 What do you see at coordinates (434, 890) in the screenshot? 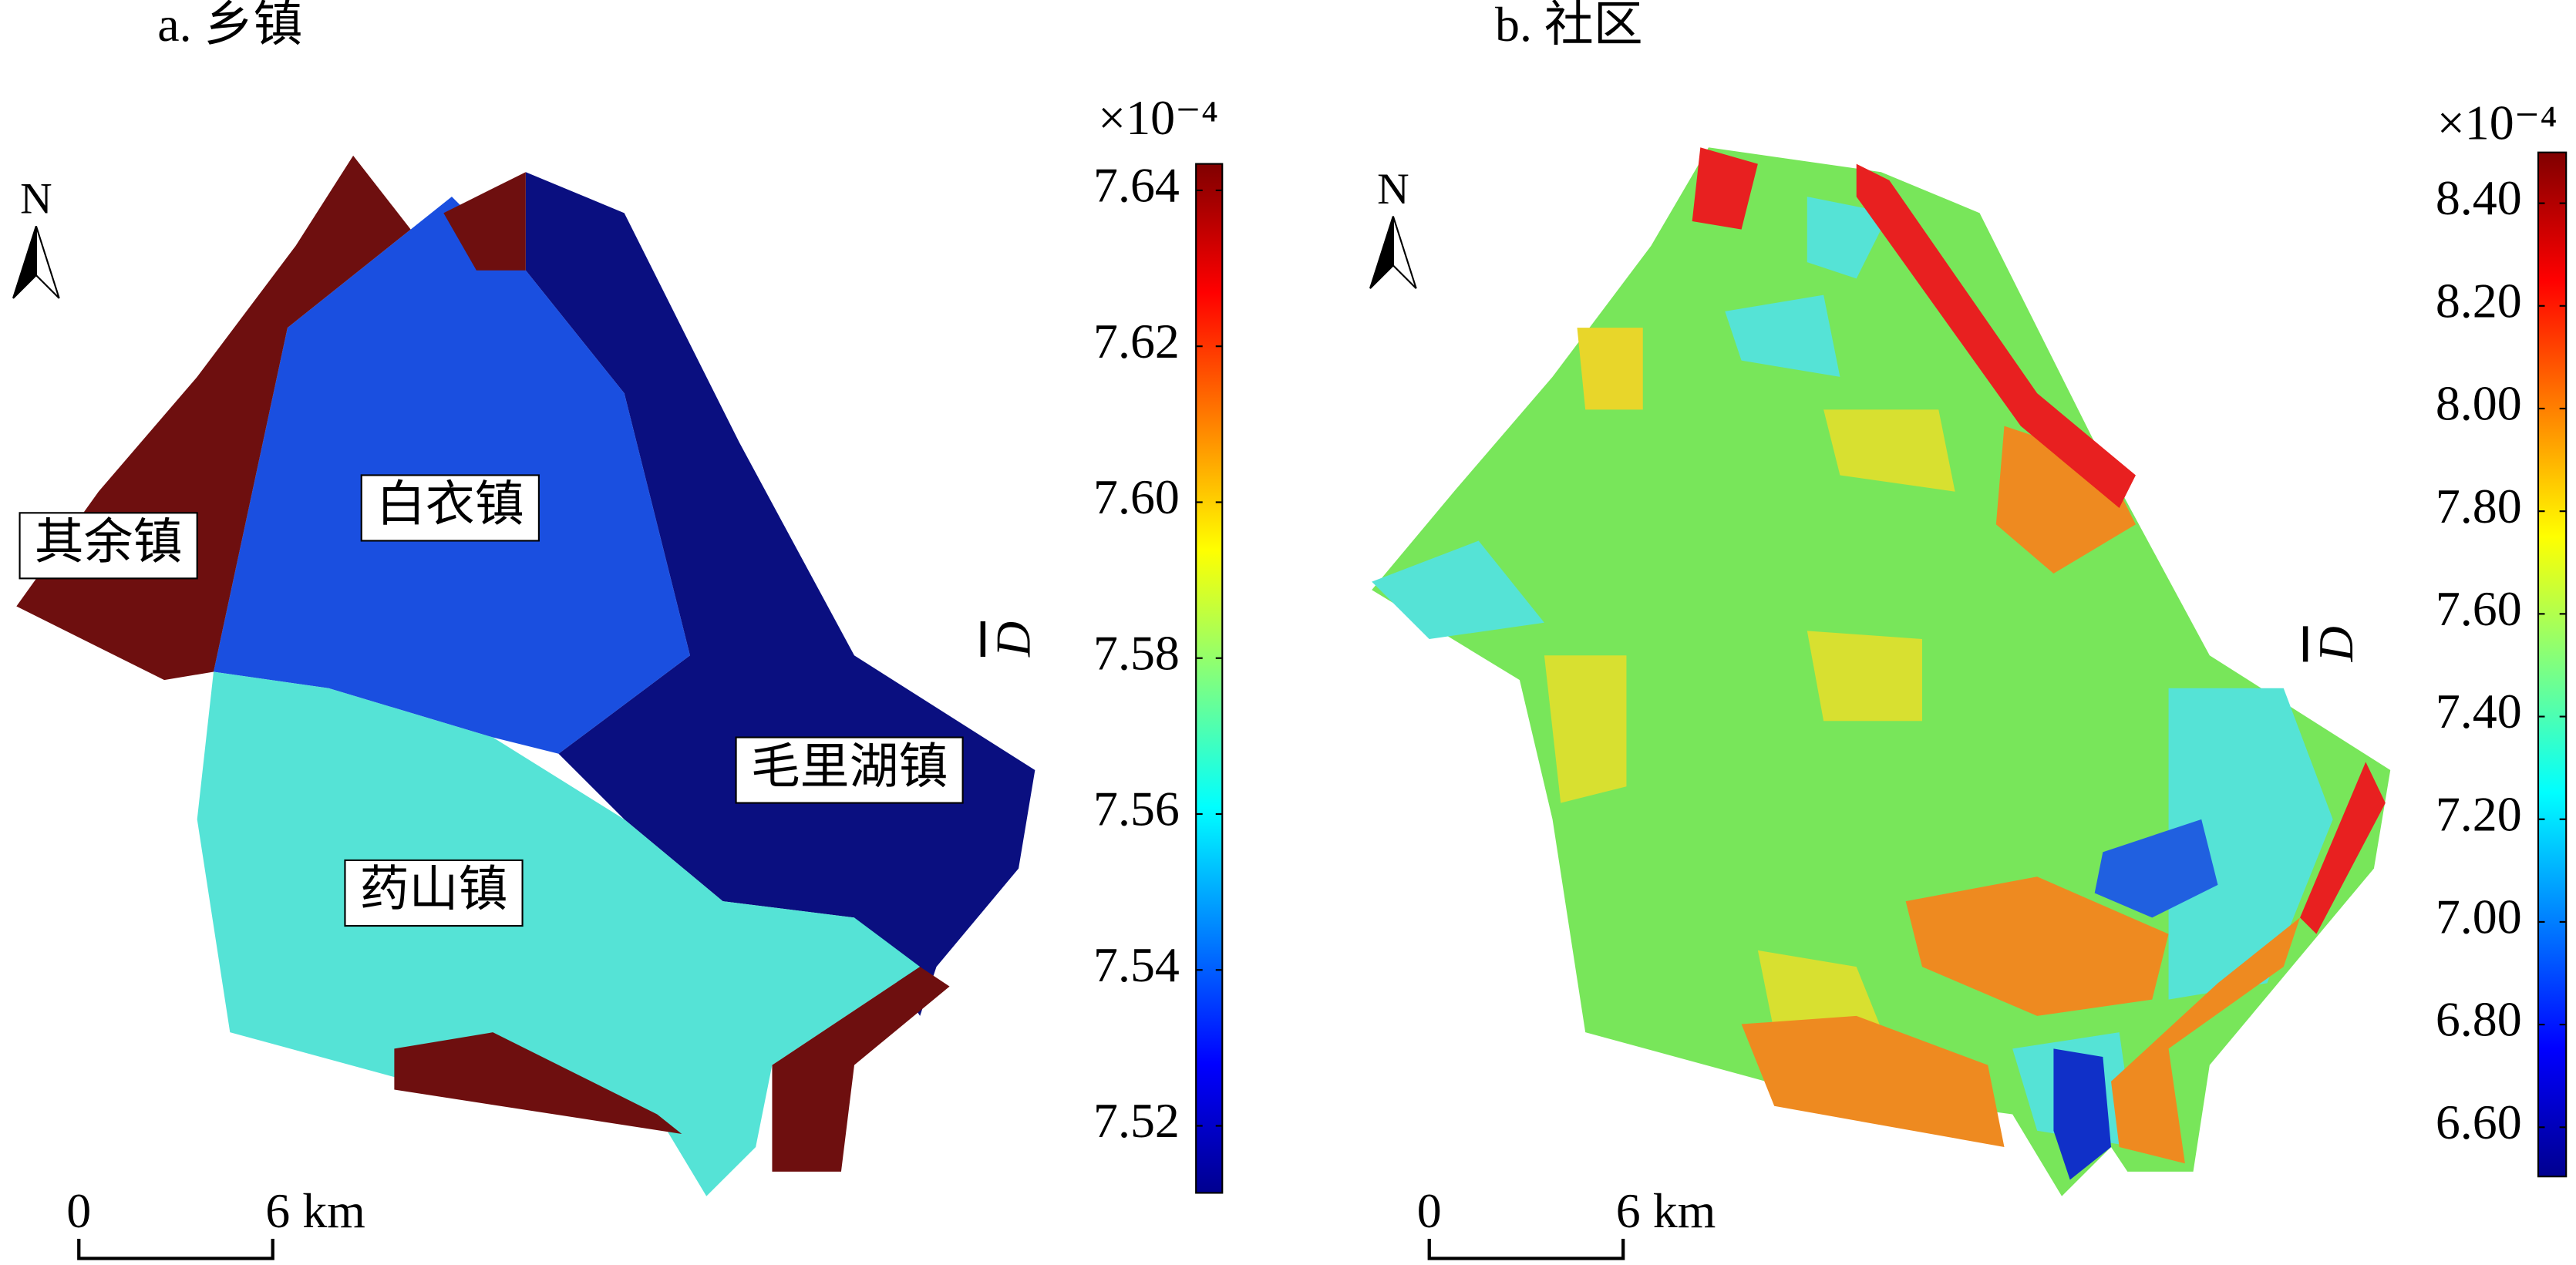
I see `region-label: 药山镇` at bounding box center [434, 890].